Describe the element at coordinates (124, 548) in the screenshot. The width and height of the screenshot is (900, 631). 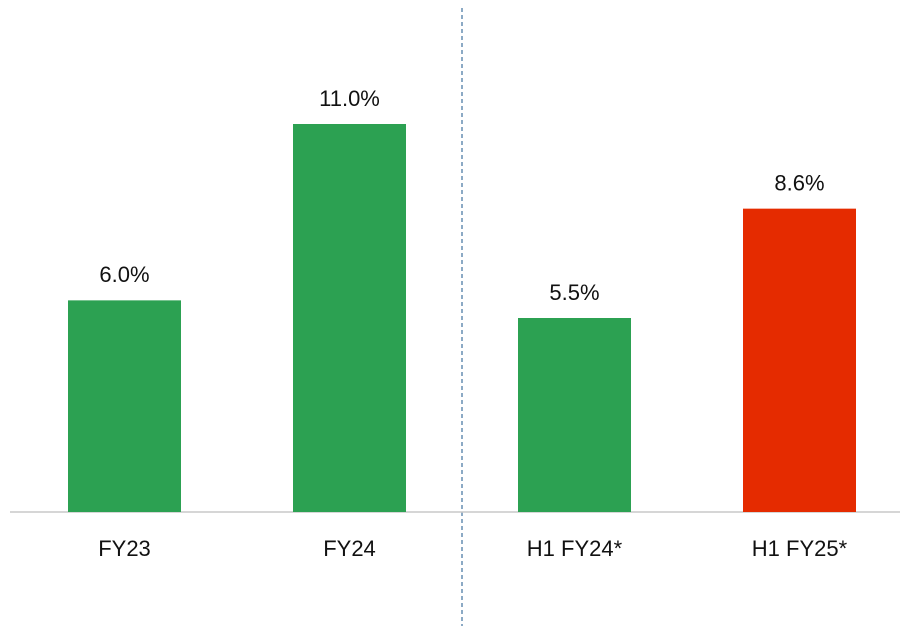
I see `x-tick-label: FY23` at that location.